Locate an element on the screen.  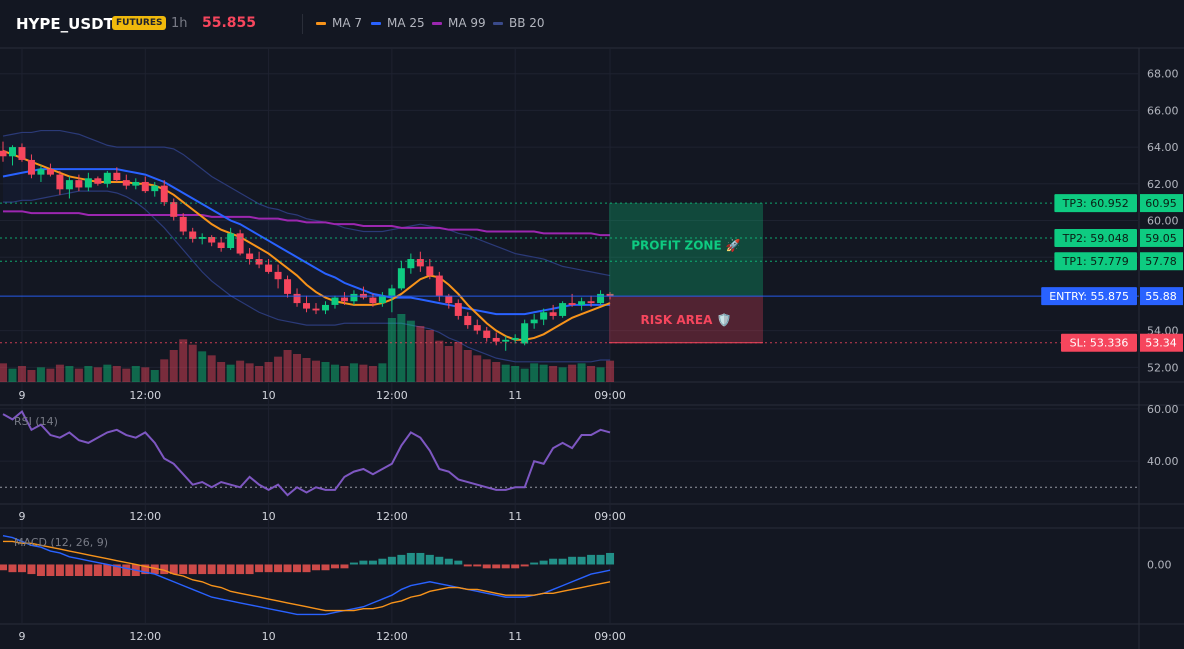
level-price-tag is located at coordinates (1161, 203).